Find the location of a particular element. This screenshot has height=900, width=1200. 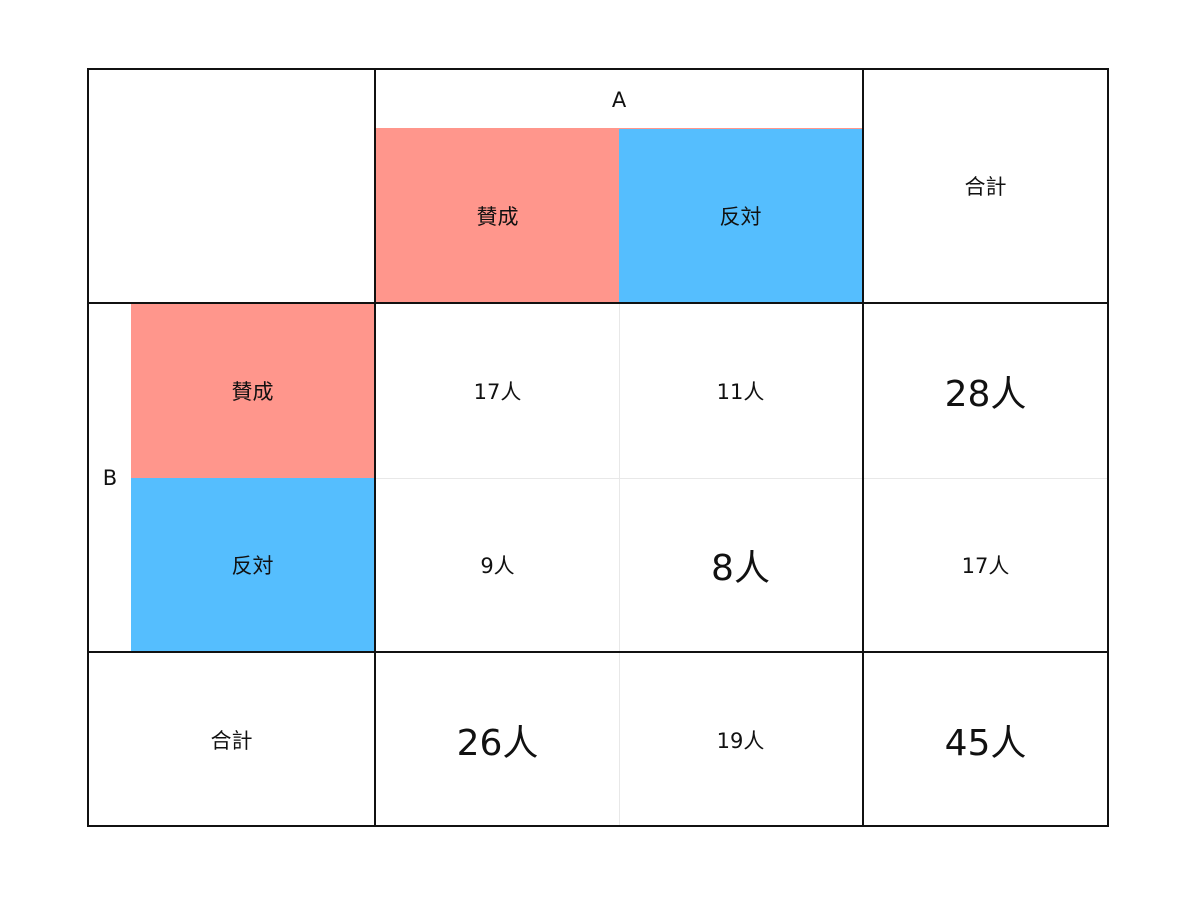

border-top is located at coordinates (598, 69).